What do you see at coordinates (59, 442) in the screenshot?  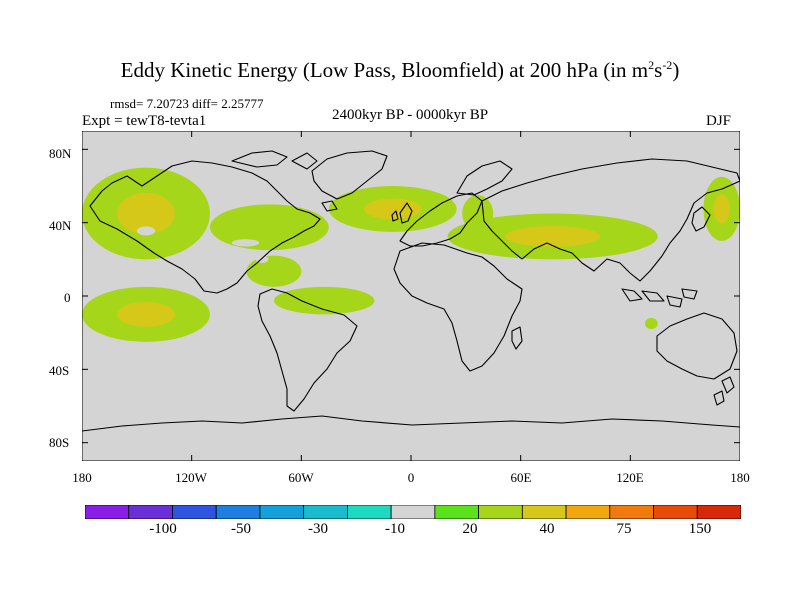 I see `y-tick-label-80s: 80S` at bounding box center [59, 442].